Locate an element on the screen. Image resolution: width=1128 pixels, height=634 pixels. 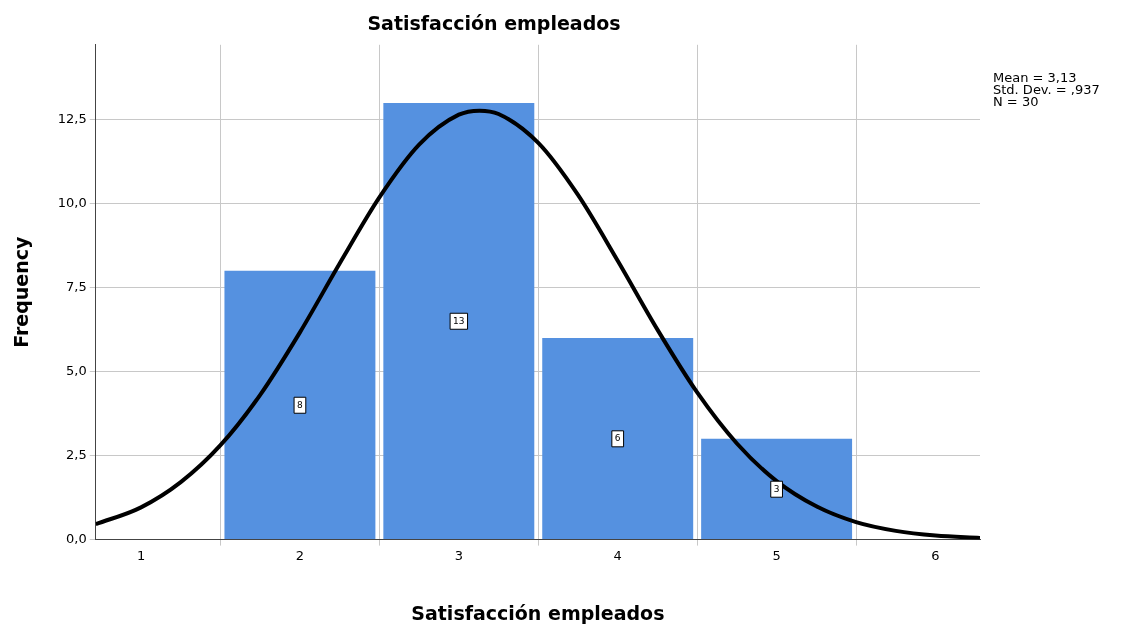
x-tick-label: 1 is located at coordinates (141, 555).